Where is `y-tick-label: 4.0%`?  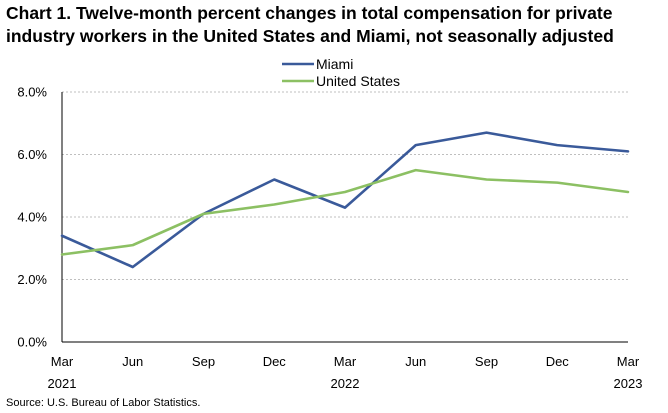
y-tick-label: 4.0% is located at coordinates (32, 217).